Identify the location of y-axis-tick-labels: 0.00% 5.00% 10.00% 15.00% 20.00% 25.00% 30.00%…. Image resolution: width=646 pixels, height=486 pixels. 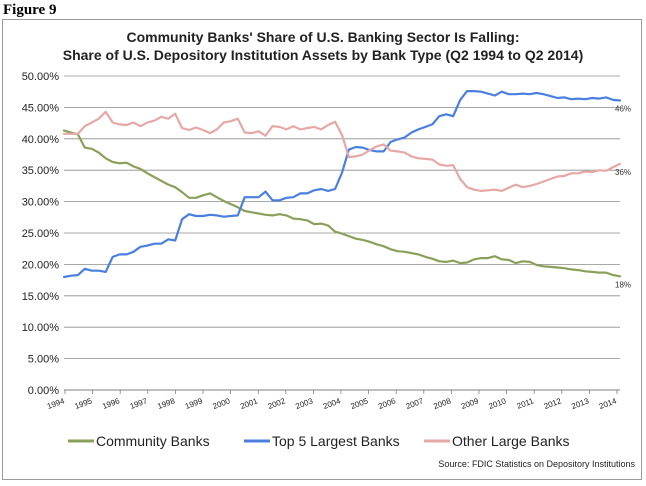
(41, 234).